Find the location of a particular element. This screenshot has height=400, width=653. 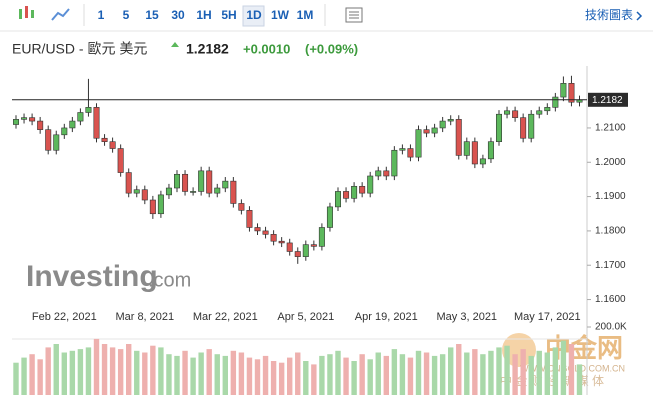

interval-button: 30 is located at coordinates (178, 15).